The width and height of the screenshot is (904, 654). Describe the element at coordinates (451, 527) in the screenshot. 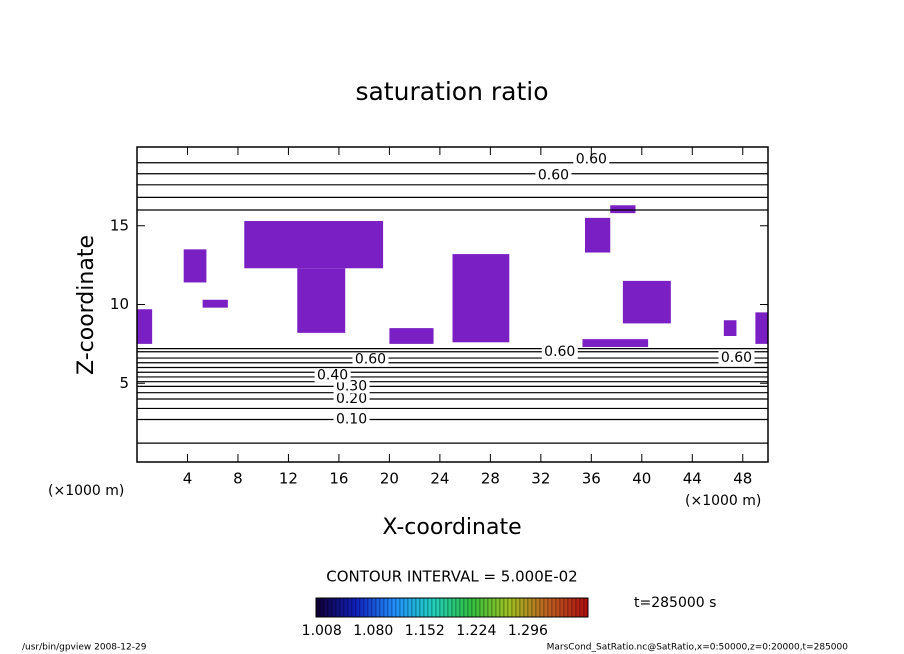

I see `x-axis-label: X-coordinate` at that location.